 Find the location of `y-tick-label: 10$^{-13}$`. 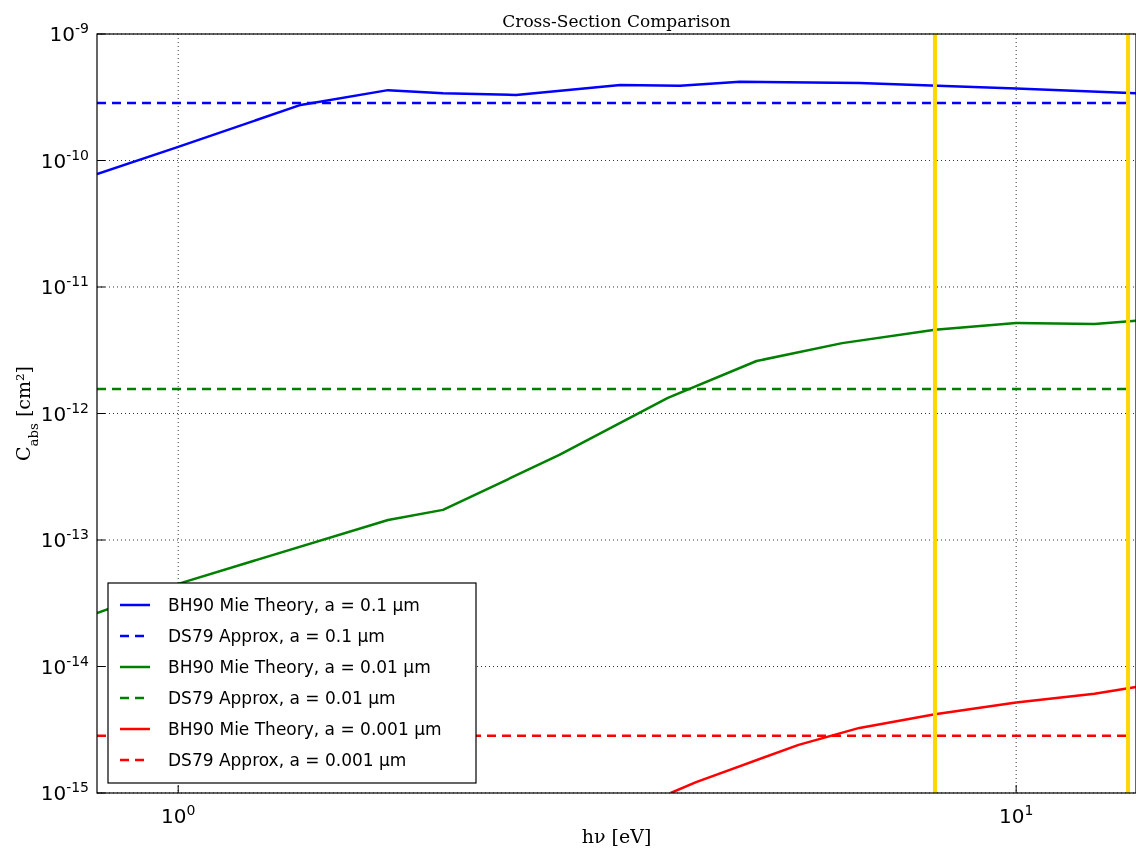

y-tick-label: 10$^{-13}$ is located at coordinates (64, 539).